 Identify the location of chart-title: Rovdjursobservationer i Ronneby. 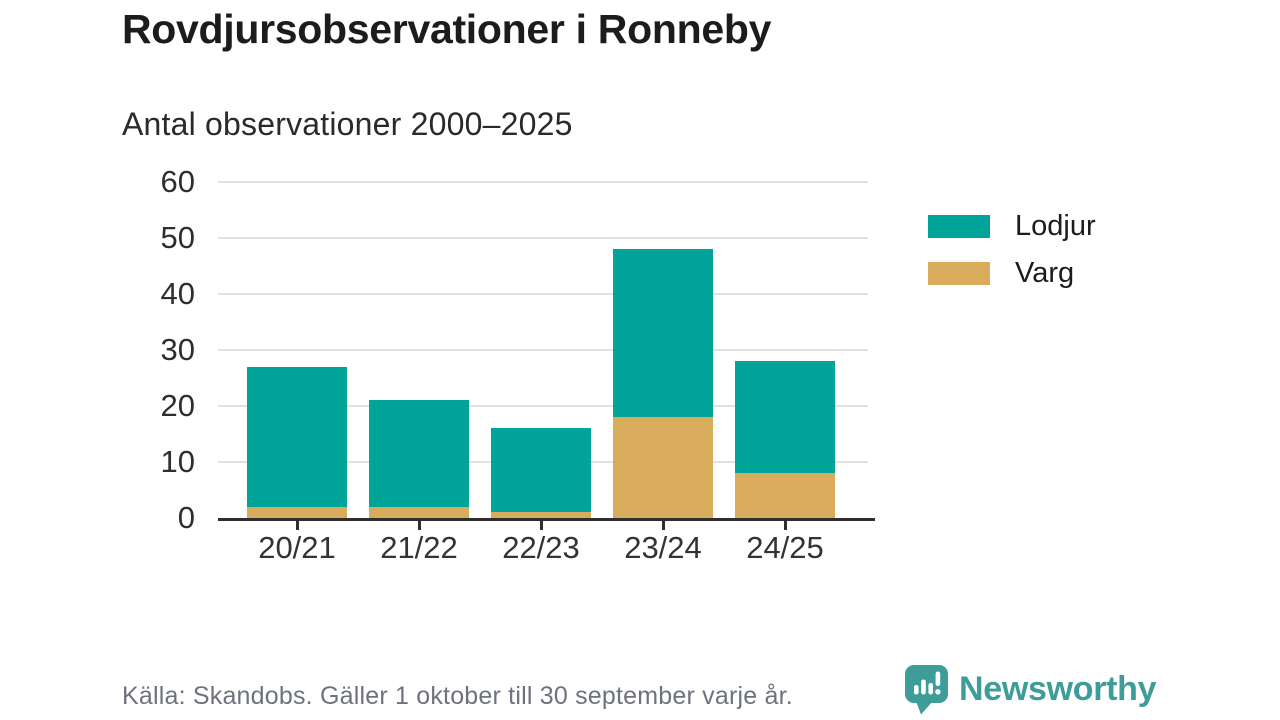
(447, 29).